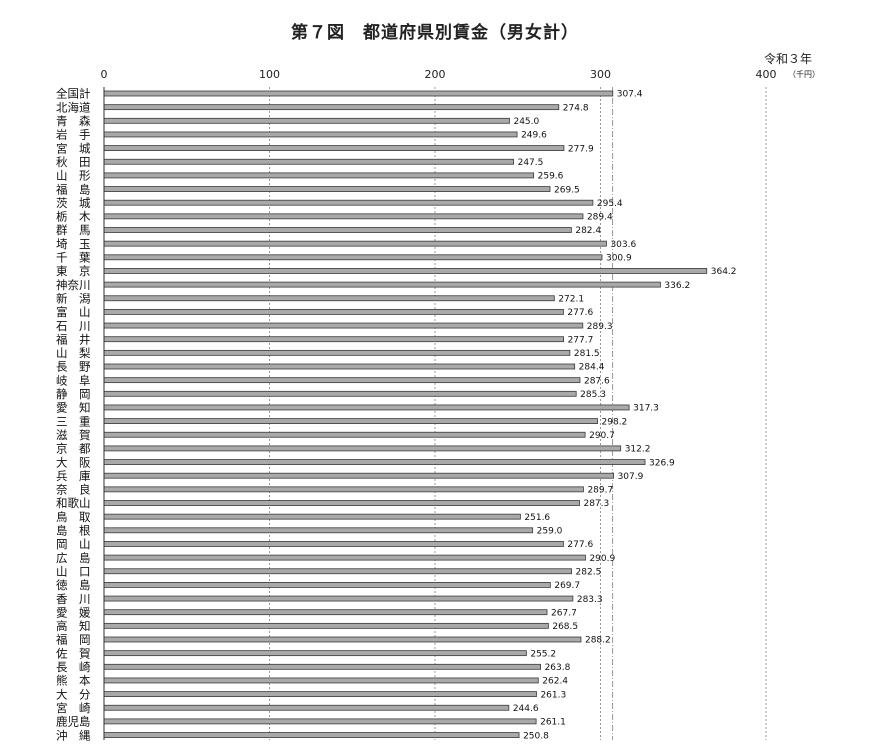 The height and width of the screenshot is (756, 870). I want to click on category-label: 徳 島, so click(73, 585).